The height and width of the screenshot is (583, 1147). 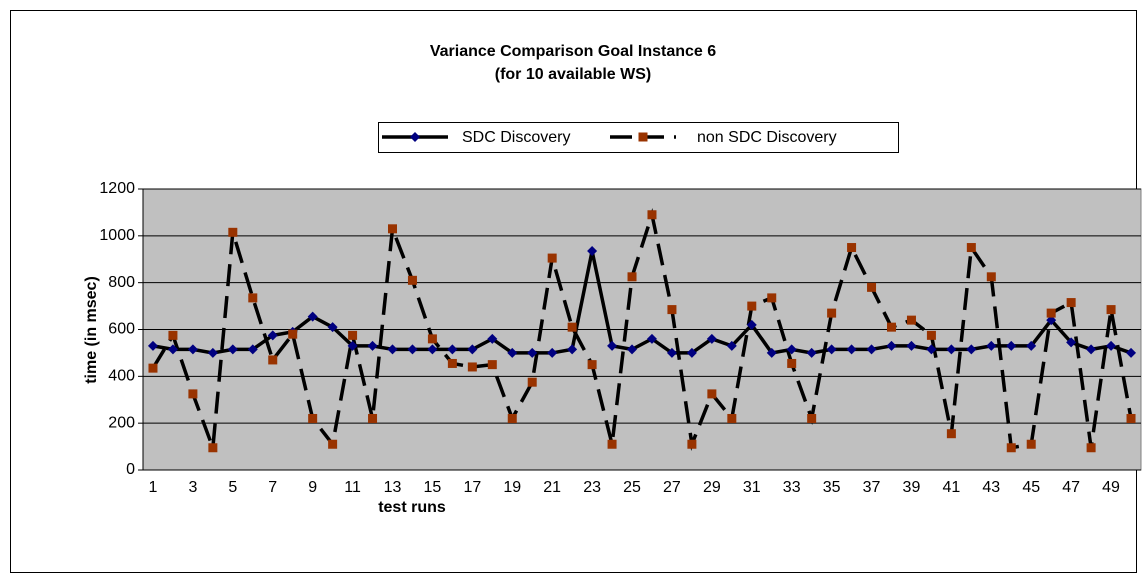 What do you see at coordinates (272, 487) in the screenshot?
I see `x-tick-label: 7` at bounding box center [272, 487].